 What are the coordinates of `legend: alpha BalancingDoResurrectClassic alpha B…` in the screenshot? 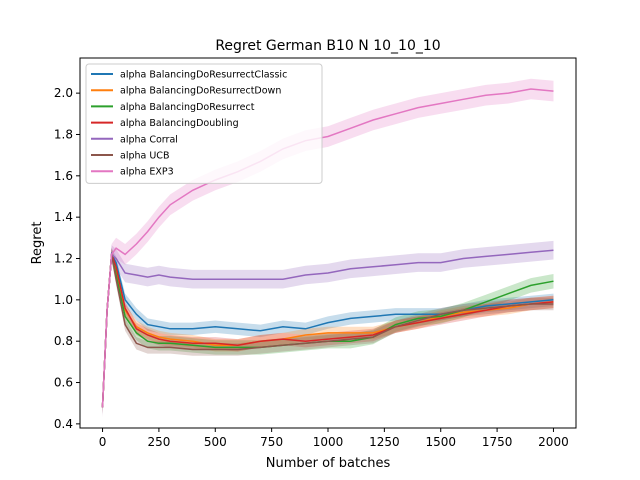 It's located at (204, 123).